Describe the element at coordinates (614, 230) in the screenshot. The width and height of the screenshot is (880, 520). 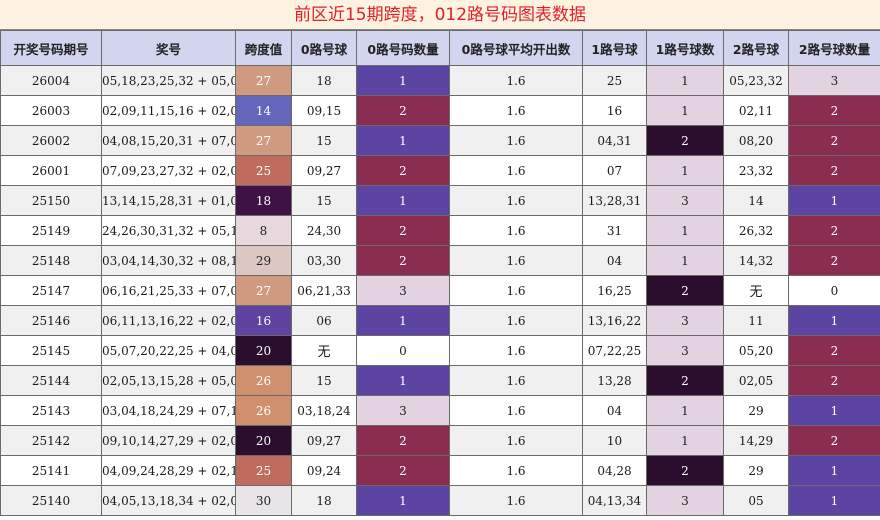
I see `route1-balls-cell: 31` at that location.